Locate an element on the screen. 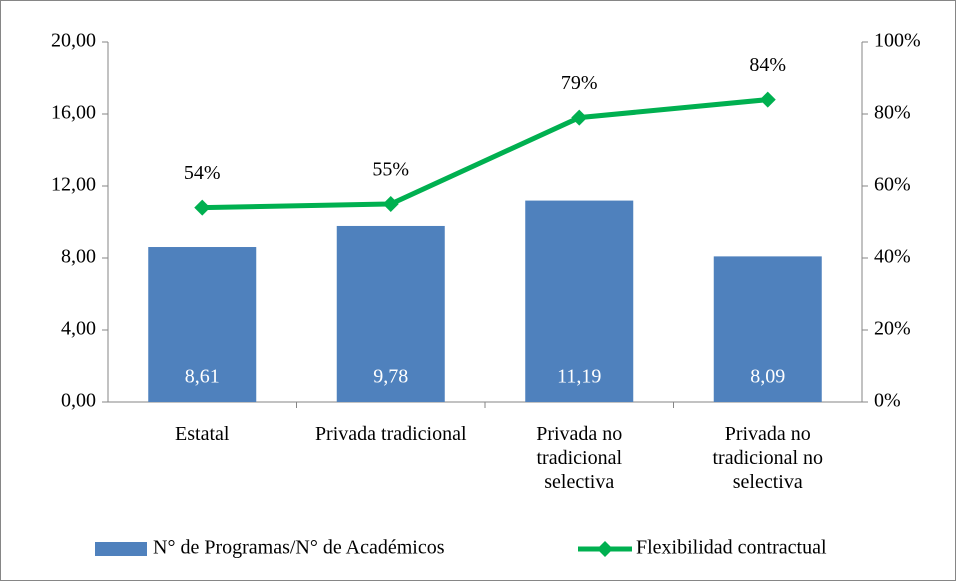  x-tick-label: Privada no tradicional selectiva is located at coordinates (579, 458).